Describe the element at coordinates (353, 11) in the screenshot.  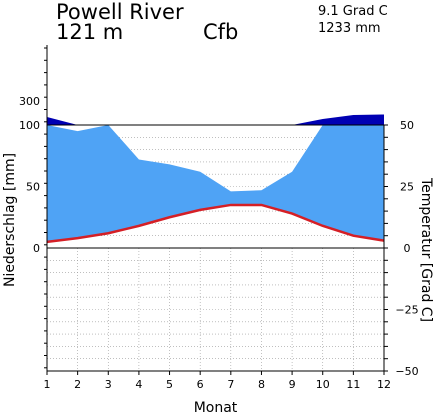
I see `mean-annual-temperature: 9.1 Grad C` at that location.